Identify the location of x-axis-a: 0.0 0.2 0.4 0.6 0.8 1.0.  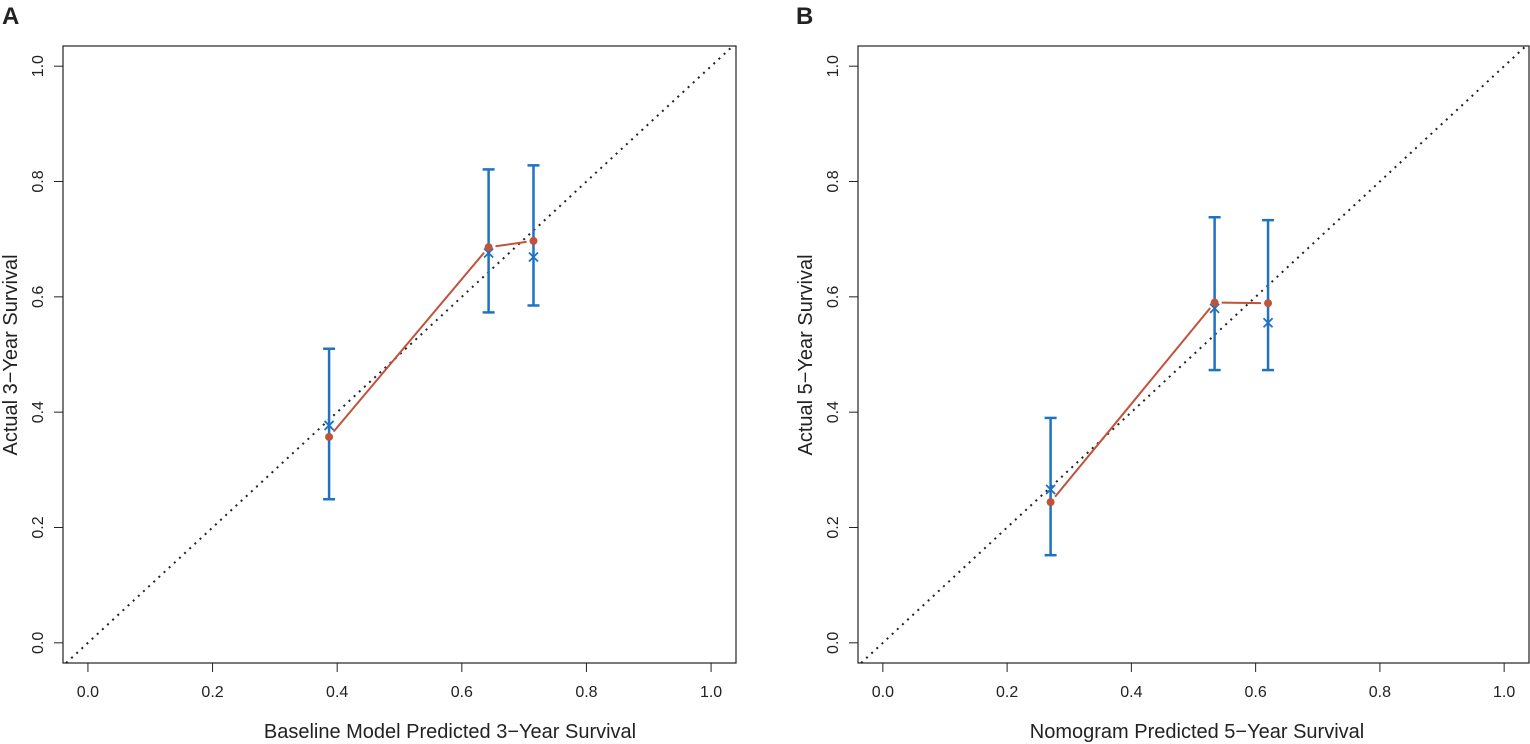
(399, 681).